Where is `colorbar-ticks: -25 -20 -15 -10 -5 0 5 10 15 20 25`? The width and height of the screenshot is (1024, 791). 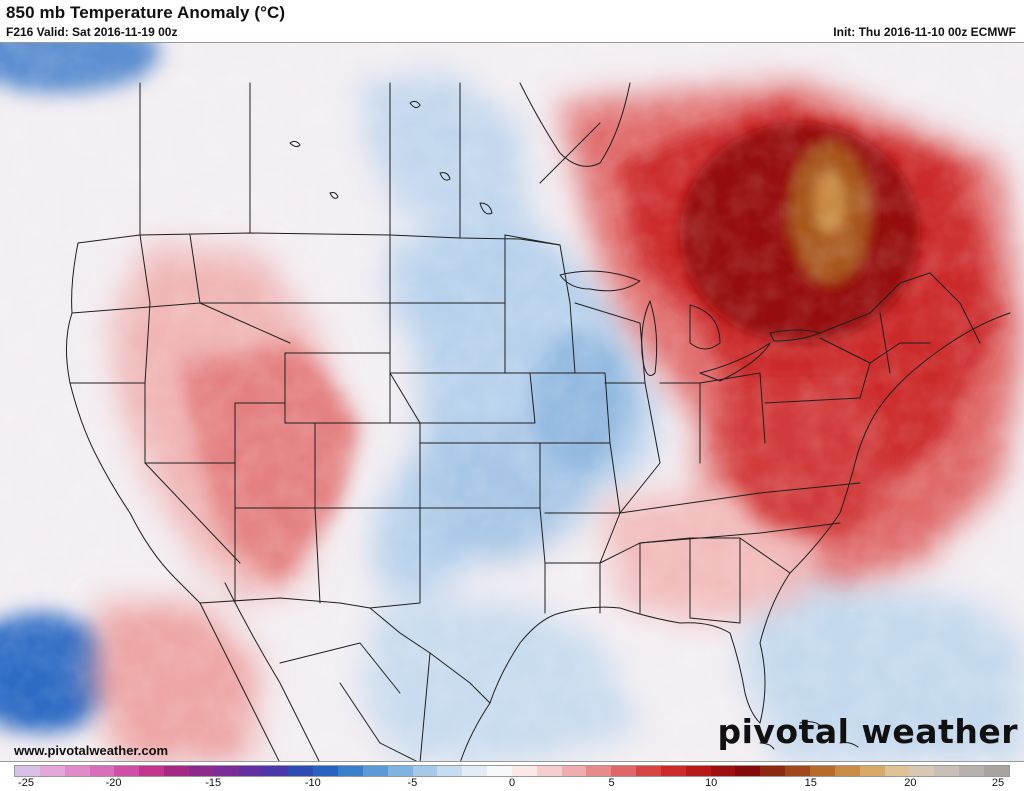
colorbar-ticks: -25 -20 -15 -10 -5 0 5 10 15 20 25 is located at coordinates (512, 784).